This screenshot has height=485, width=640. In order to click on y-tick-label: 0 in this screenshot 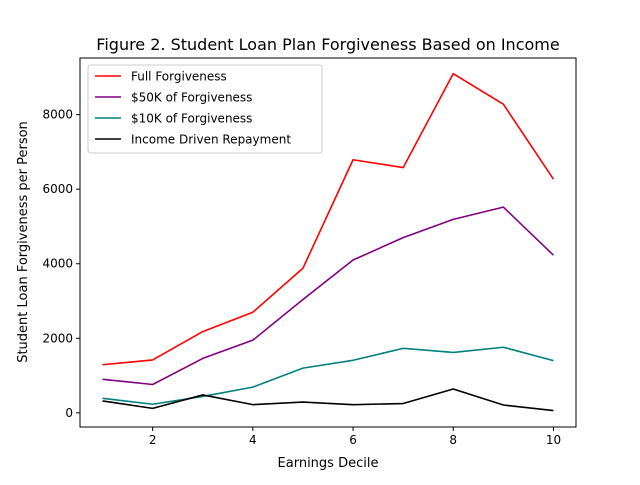, I will do `click(69, 413)`.